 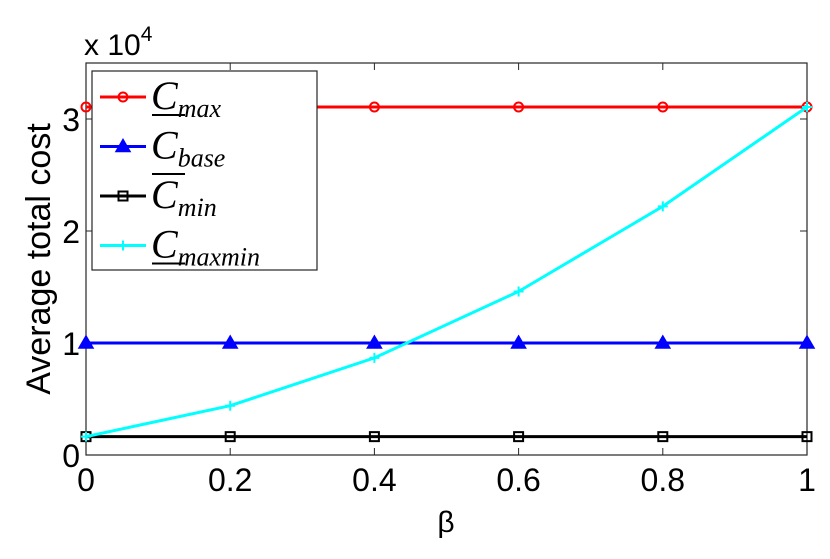 What do you see at coordinates (197, 207) in the screenshot?
I see `legend-subscript: min` at bounding box center [197, 207].